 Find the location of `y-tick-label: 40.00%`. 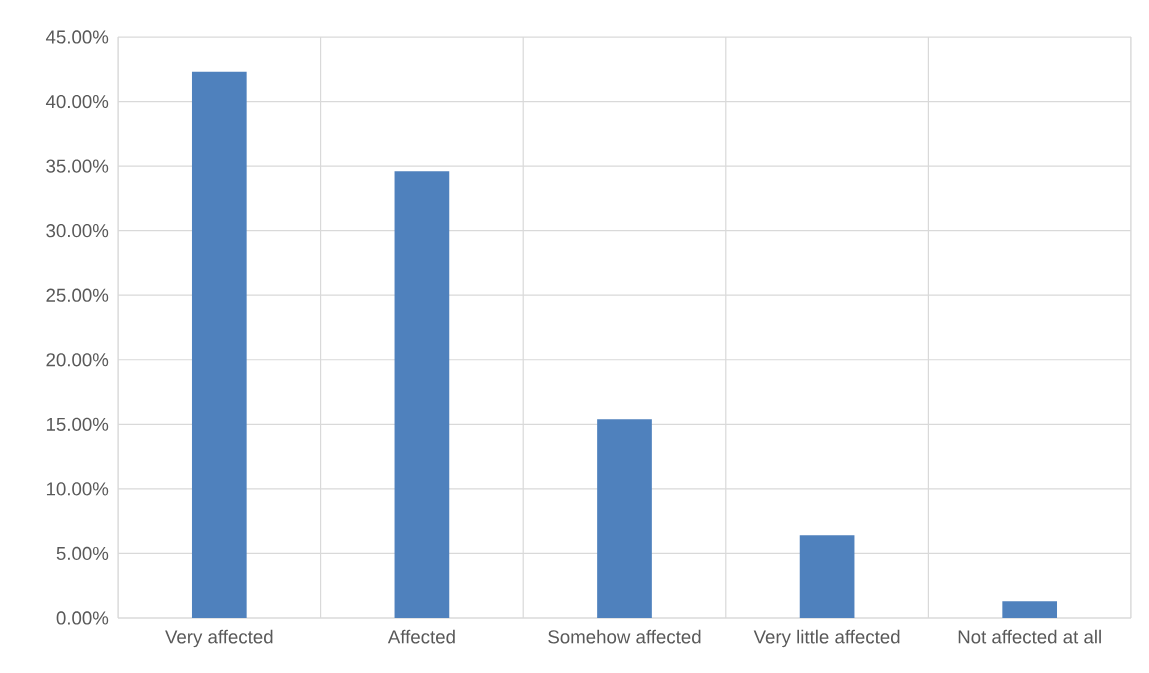

y-tick-label: 40.00% is located at coordinates (77, 101).